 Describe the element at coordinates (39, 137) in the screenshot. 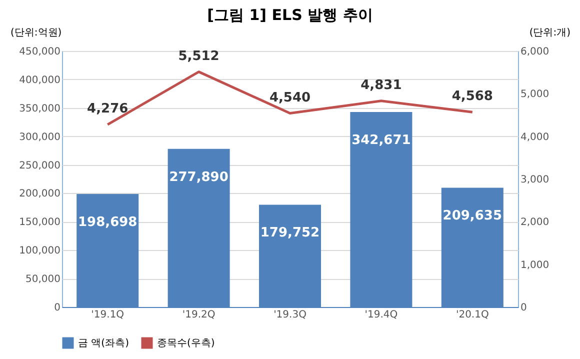

I see `y-tick-label: 300,000` at that location.